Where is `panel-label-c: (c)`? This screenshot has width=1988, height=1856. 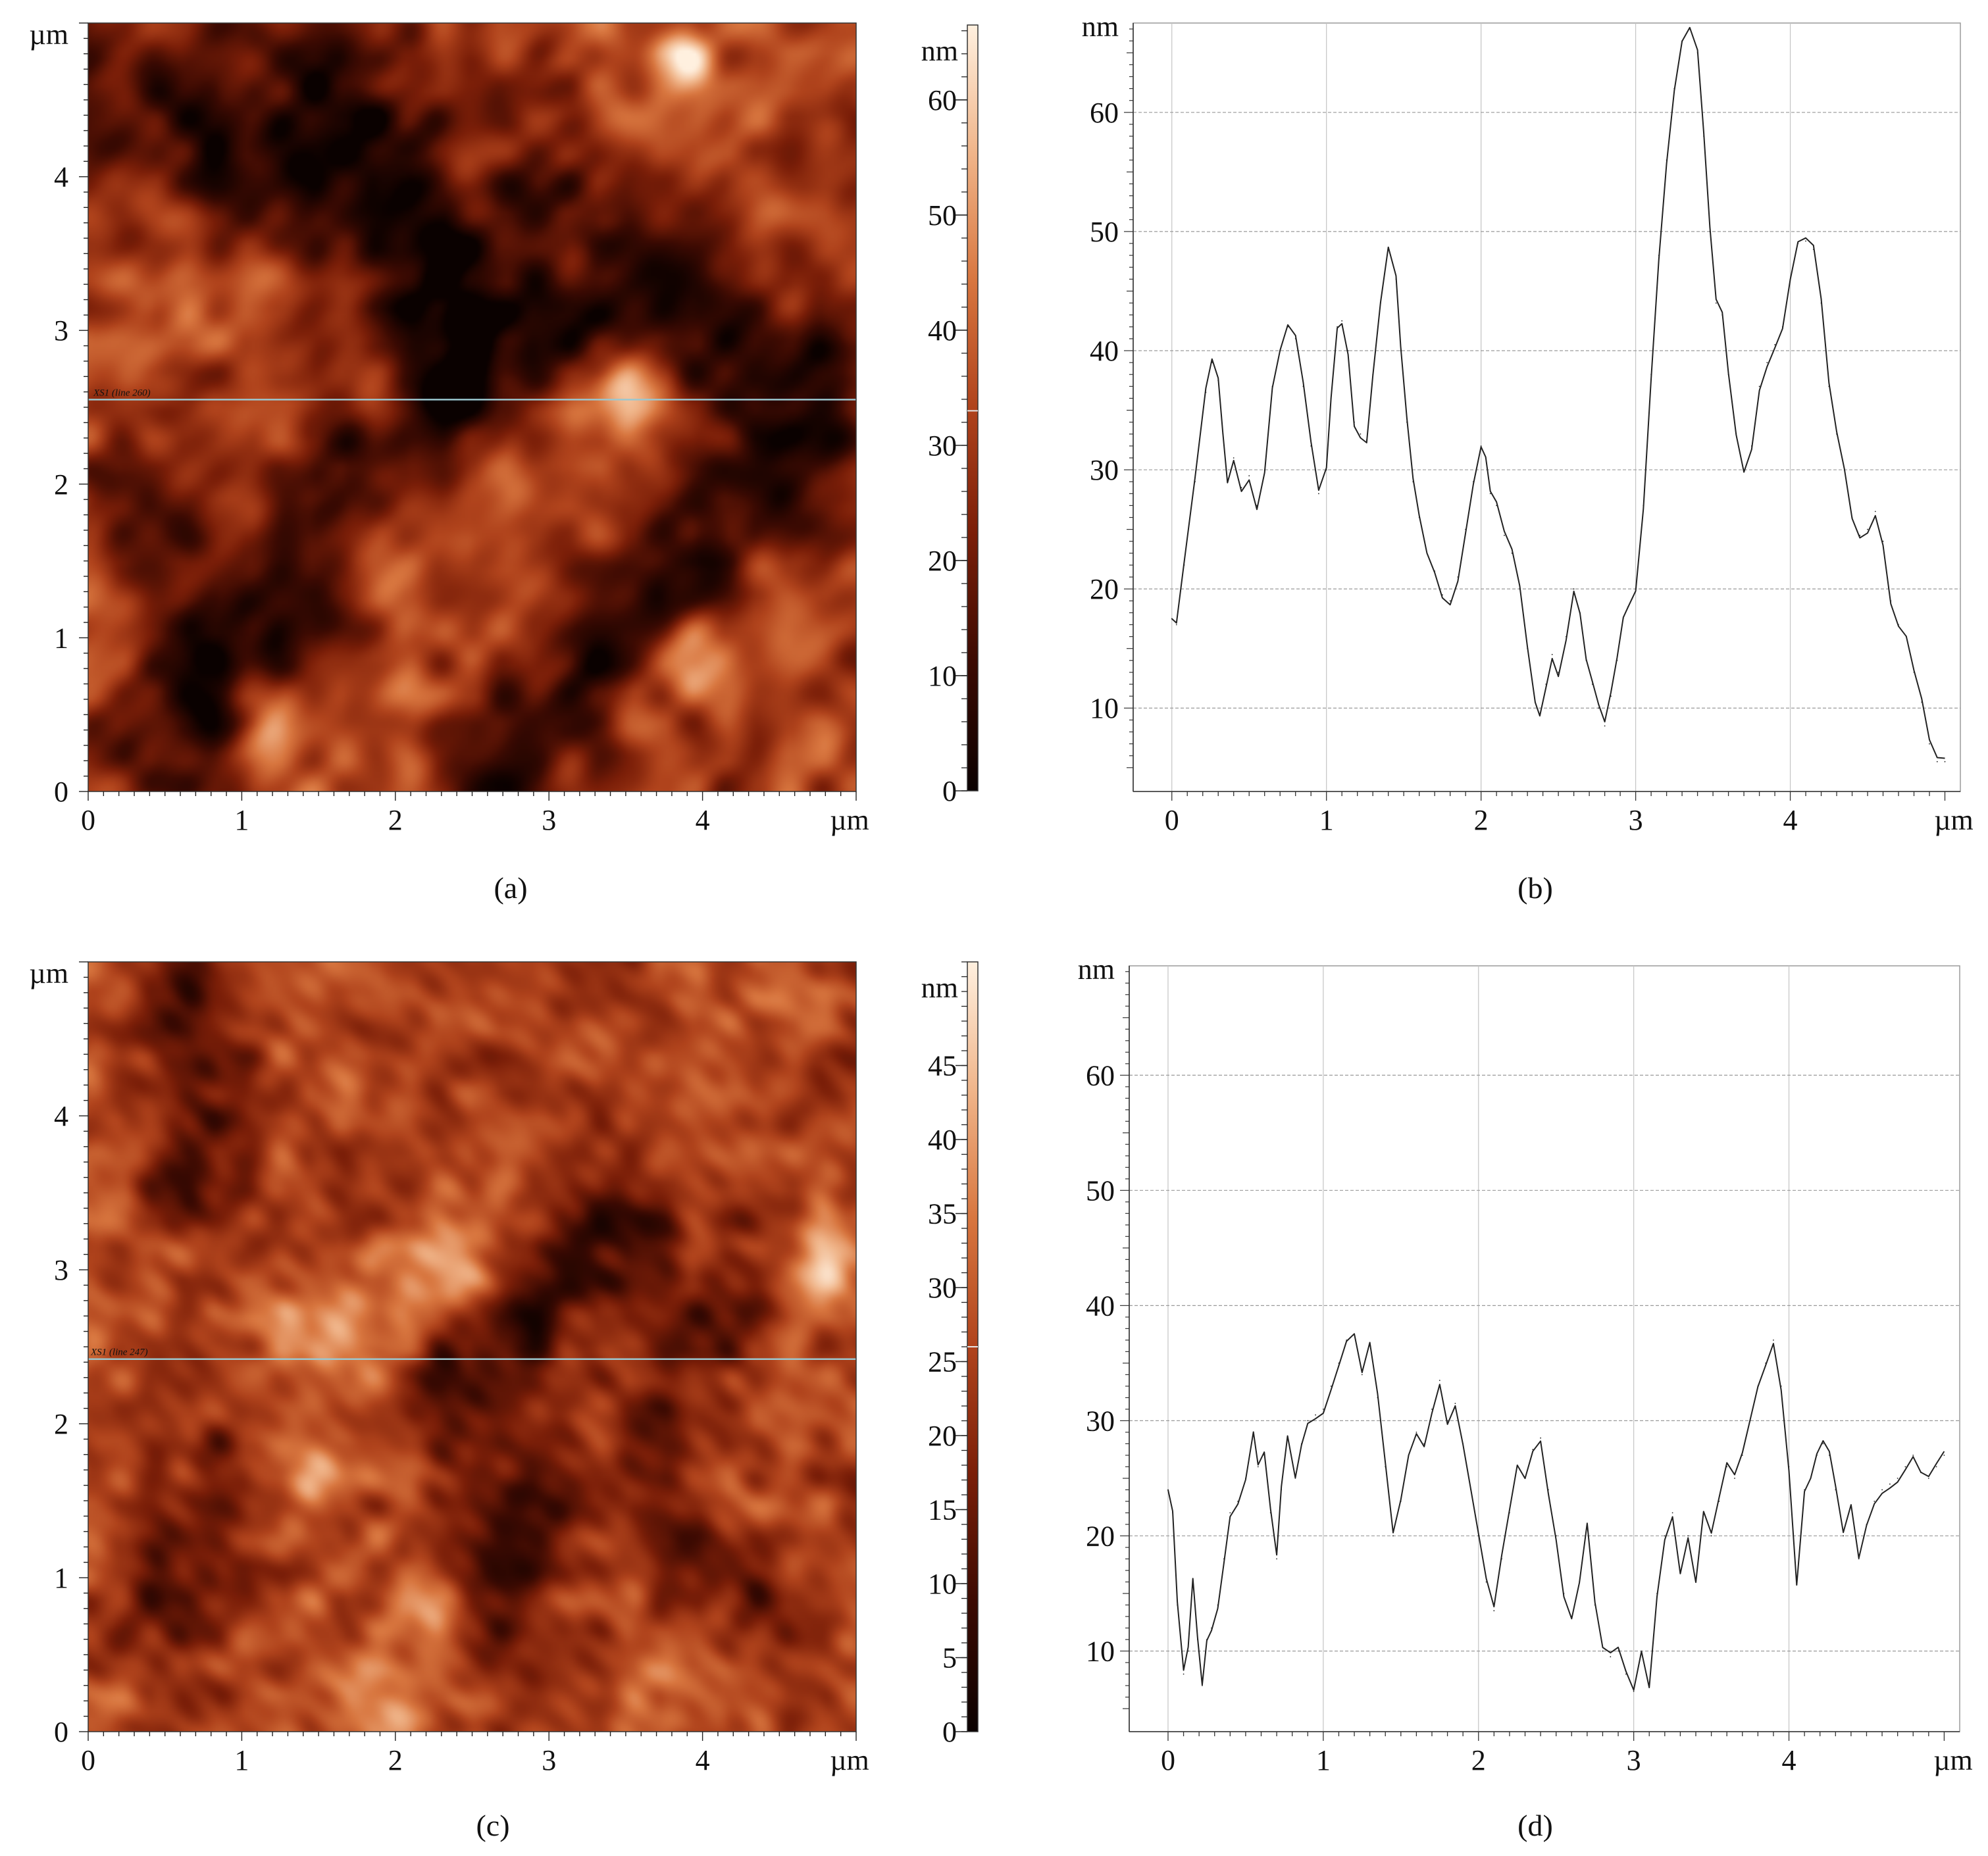
panel-label-c: (c) is located at coordinates (493, 1826).